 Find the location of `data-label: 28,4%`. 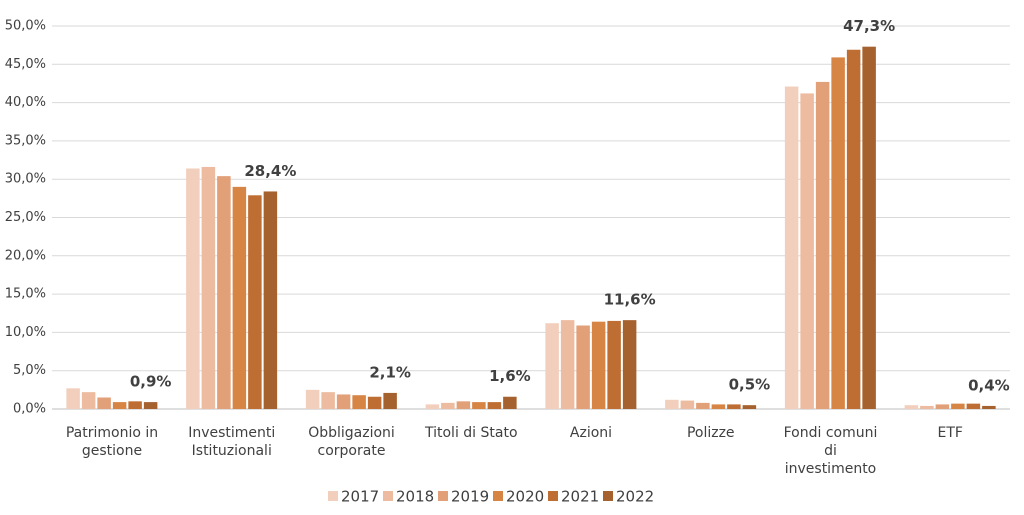

data-label: 28,4% is located at coordinates (270, 171).